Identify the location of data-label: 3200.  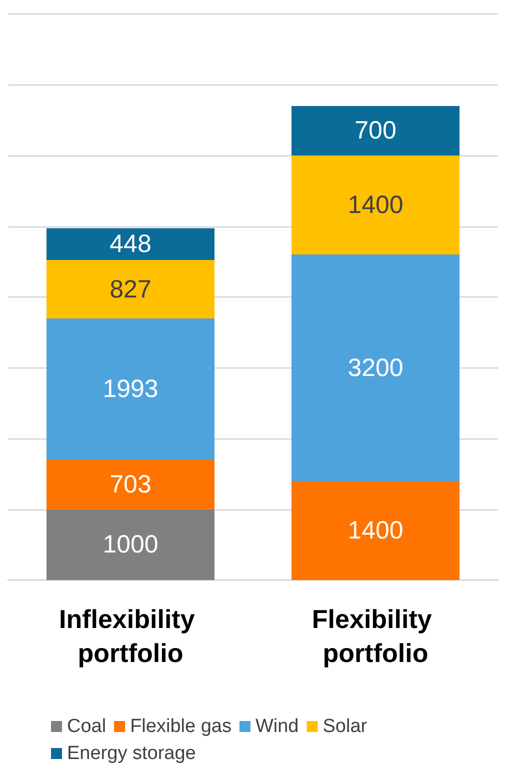
(376, 368).